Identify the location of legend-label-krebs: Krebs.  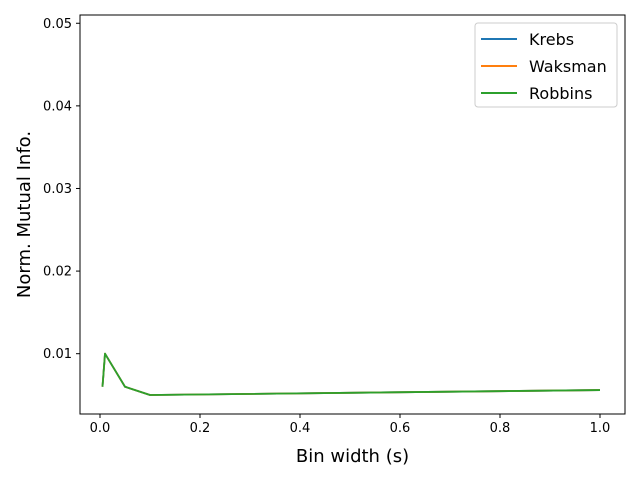
(551, 39).